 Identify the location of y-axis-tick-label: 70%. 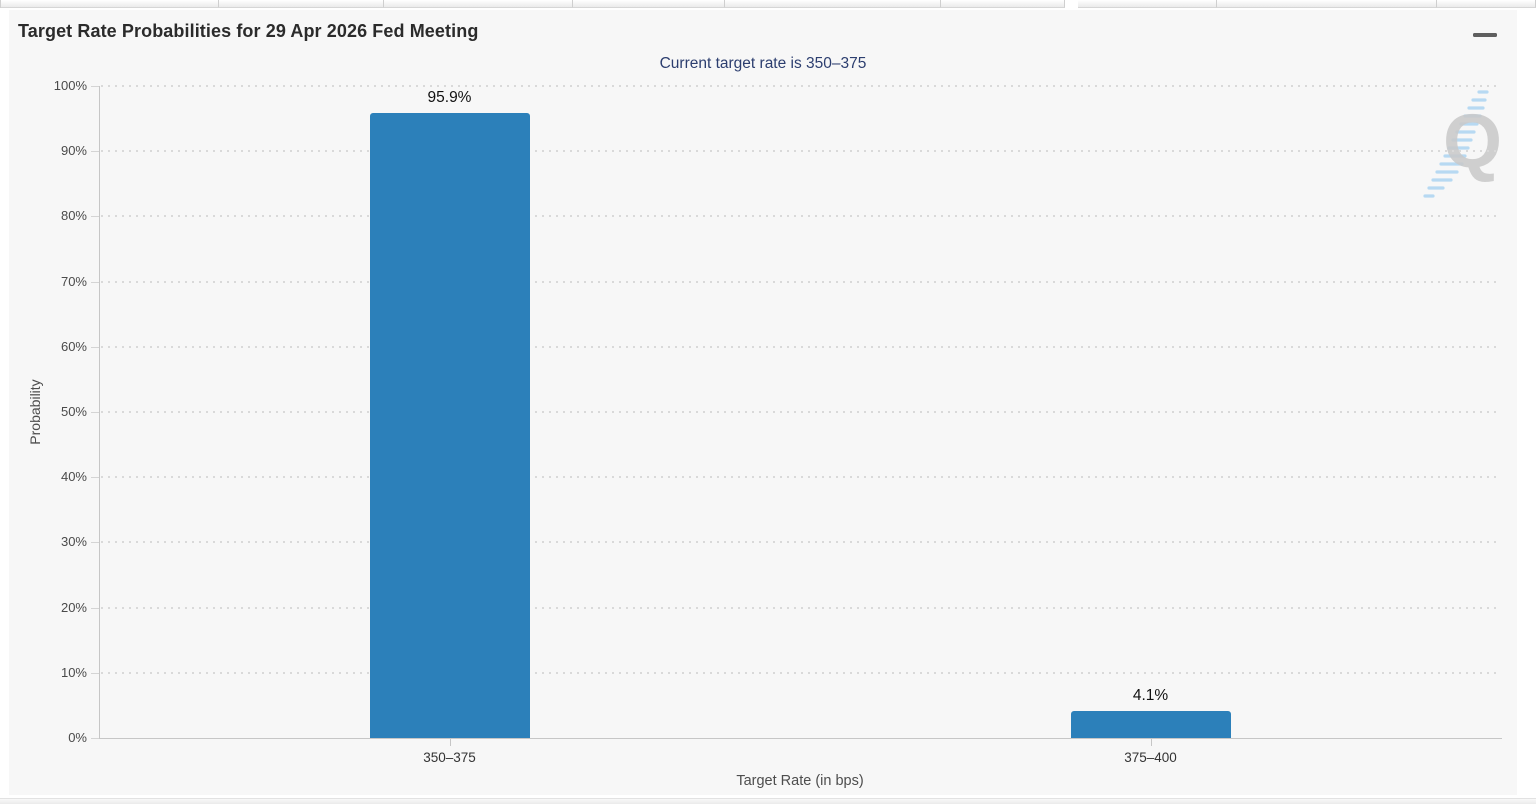
(73, 281).